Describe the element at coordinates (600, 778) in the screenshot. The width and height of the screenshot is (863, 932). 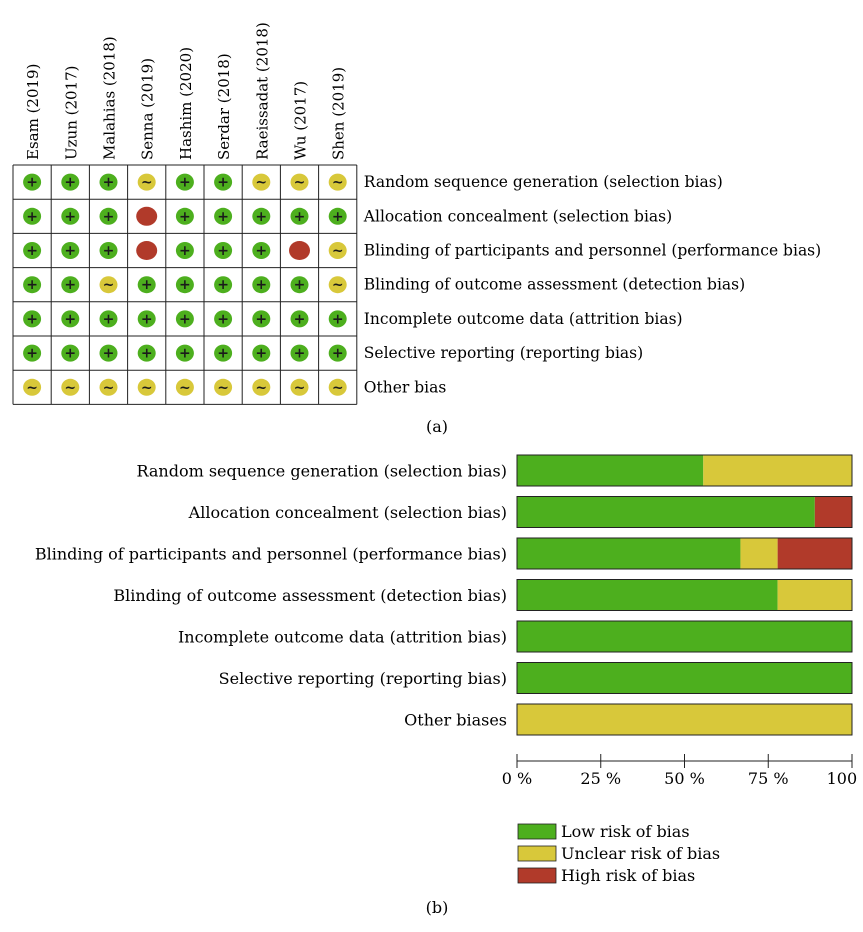
I see `x-tick-label: 25 %` at that location.